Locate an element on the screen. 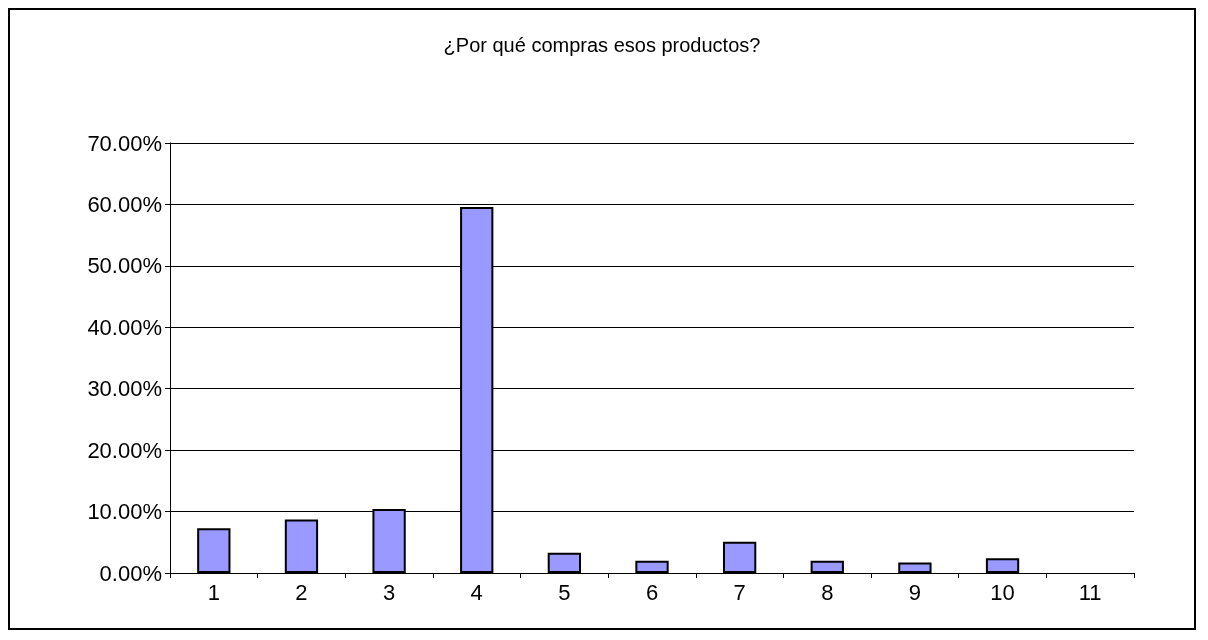 Image resolution: width=1208 pixels, height=640 pixels. x-tick-label: 6 is located at coordinates (652, 592).